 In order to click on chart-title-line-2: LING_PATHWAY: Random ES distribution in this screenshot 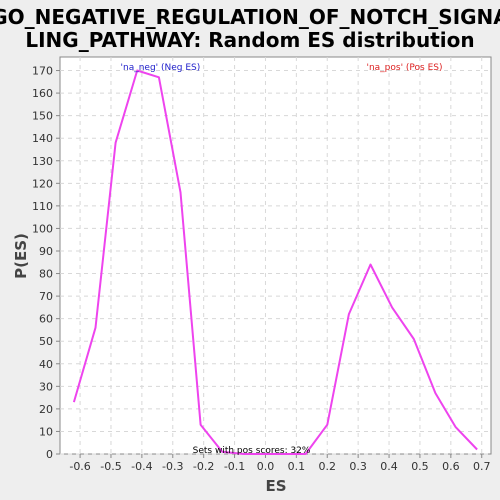, I will do `click(249, 40)`.